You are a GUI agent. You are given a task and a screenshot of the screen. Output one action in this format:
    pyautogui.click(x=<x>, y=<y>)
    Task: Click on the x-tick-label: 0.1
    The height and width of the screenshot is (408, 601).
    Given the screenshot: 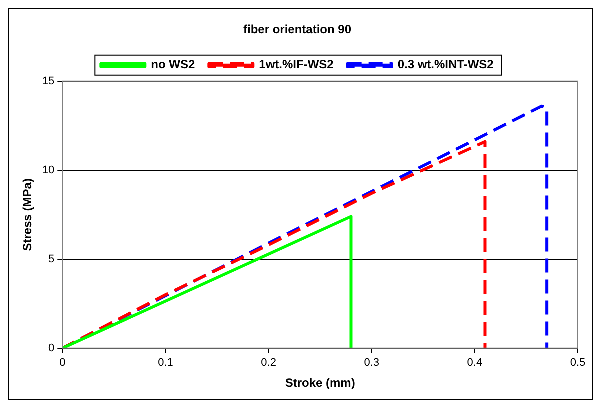 What is the action you would take?
    pyautogui.click(x=166, y=363)
    